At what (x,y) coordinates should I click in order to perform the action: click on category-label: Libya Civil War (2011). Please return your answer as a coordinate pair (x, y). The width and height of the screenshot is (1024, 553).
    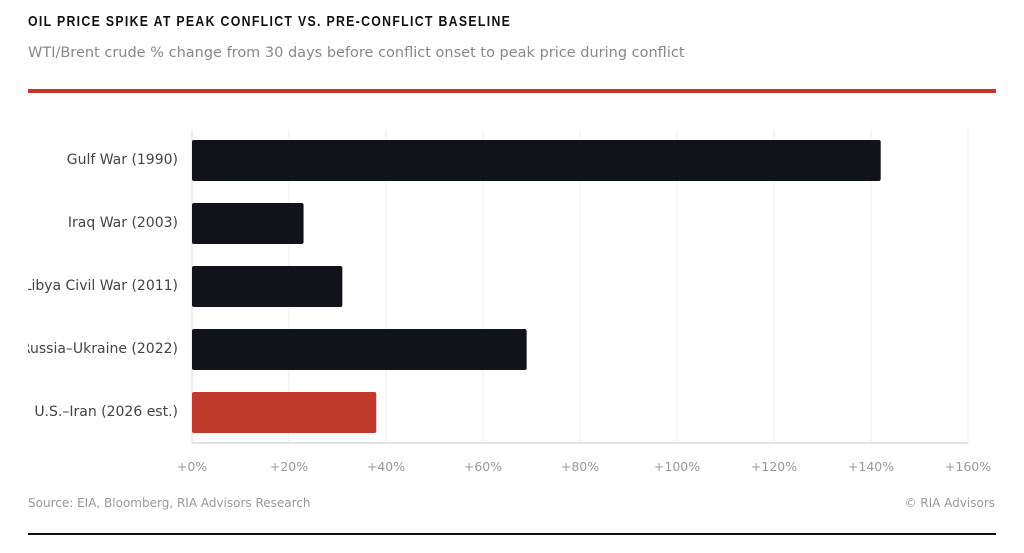
    Looking at the image, I should click on (103, 286).